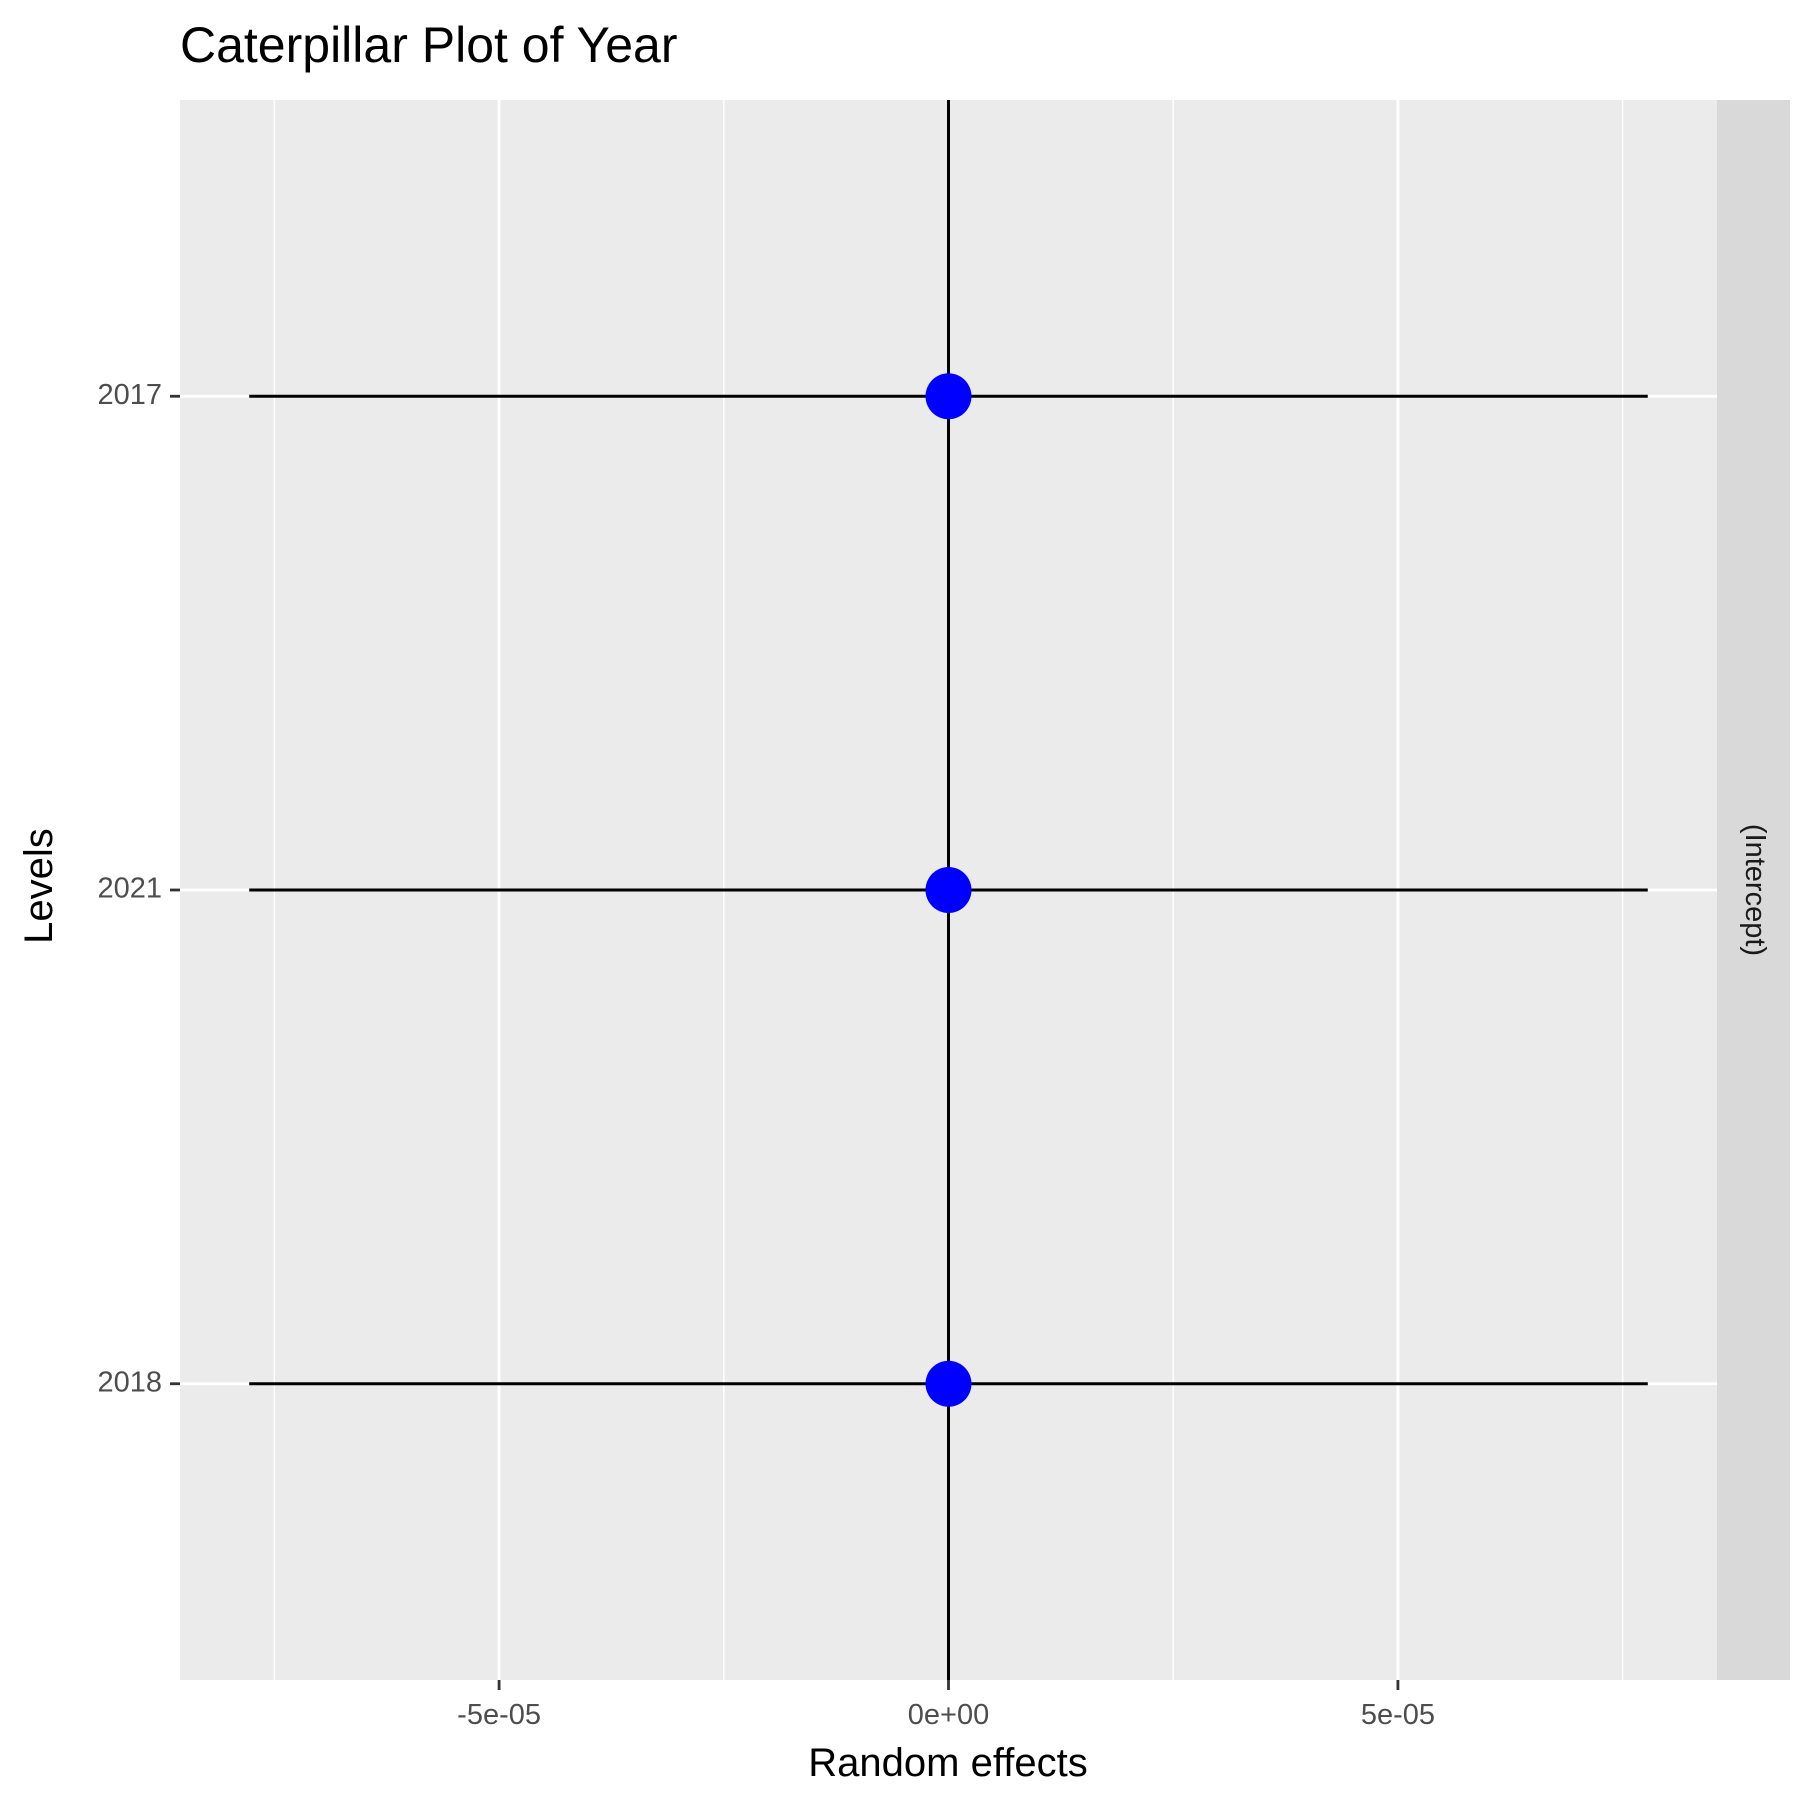 This screenshot has width=1800, height=1800. I want to click on point-2021, so click(948, 890).